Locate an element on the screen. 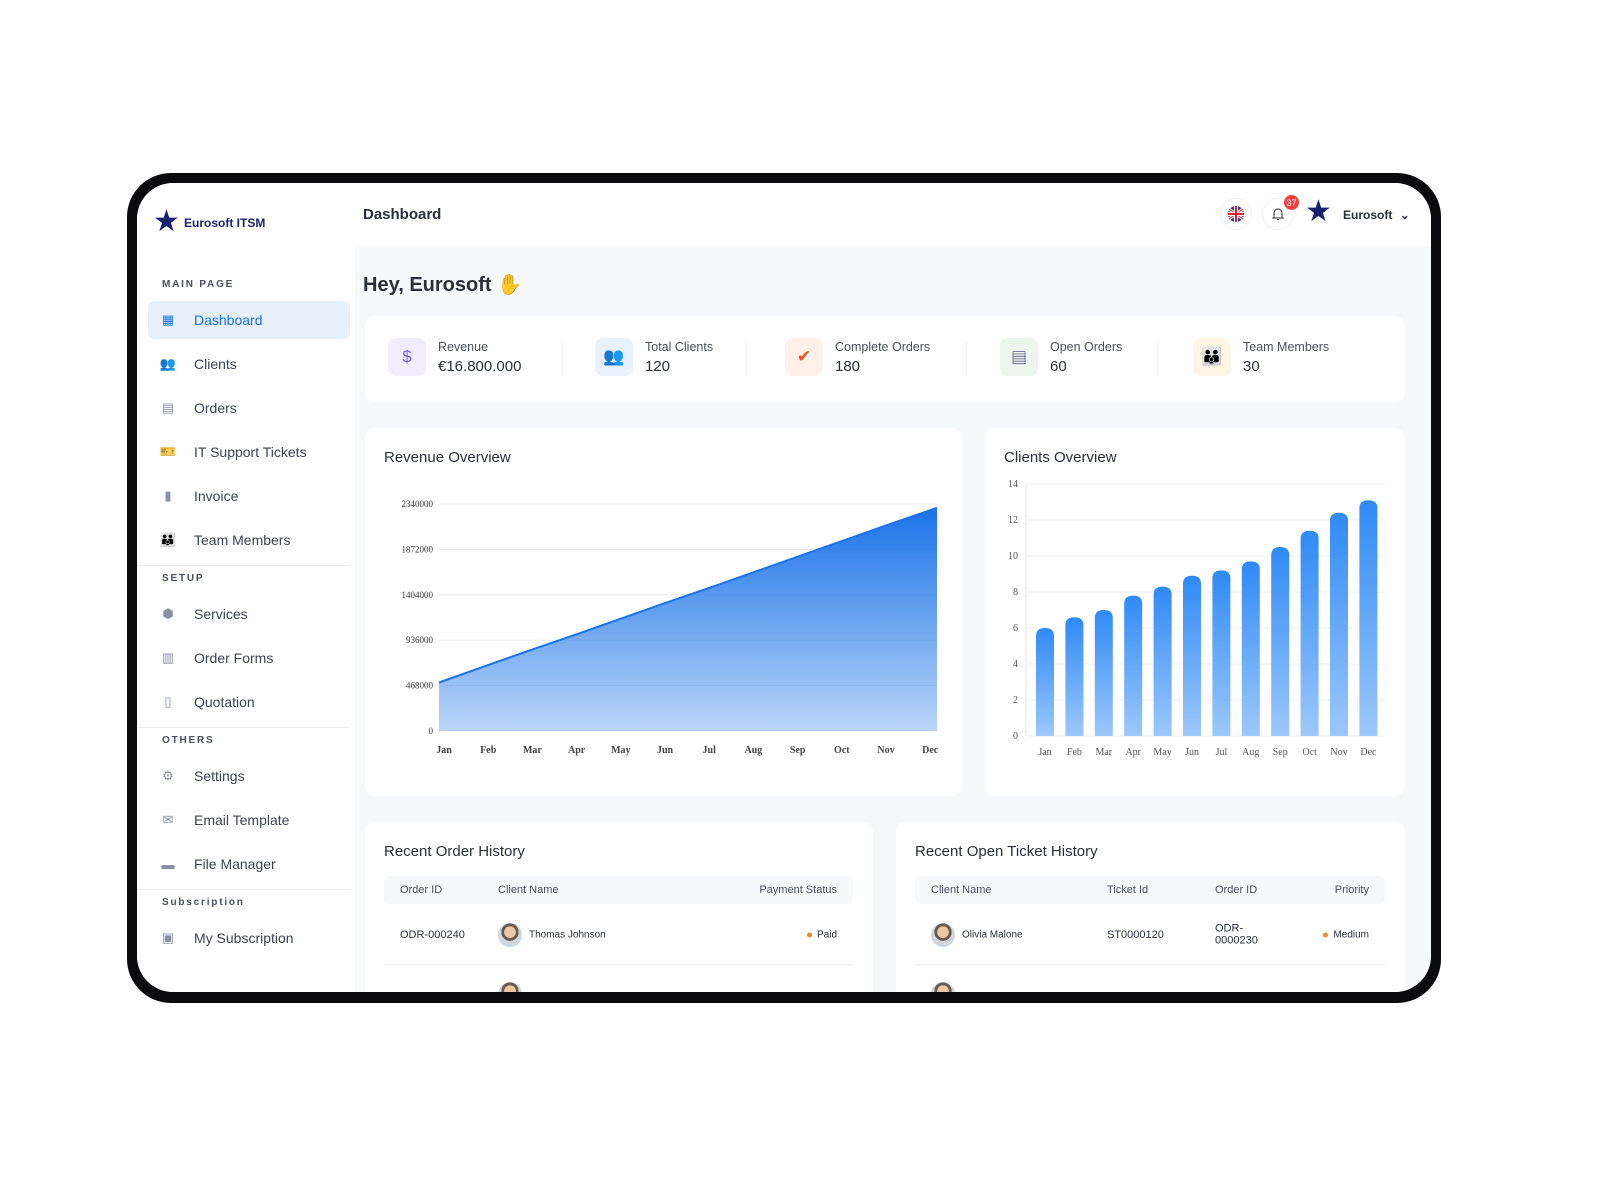 The height and width of the screenshot is (1200, 1600). sidebar-item-it-support-tickets: 🎫 IT Support Tickets is located at coordinates (249, 452).